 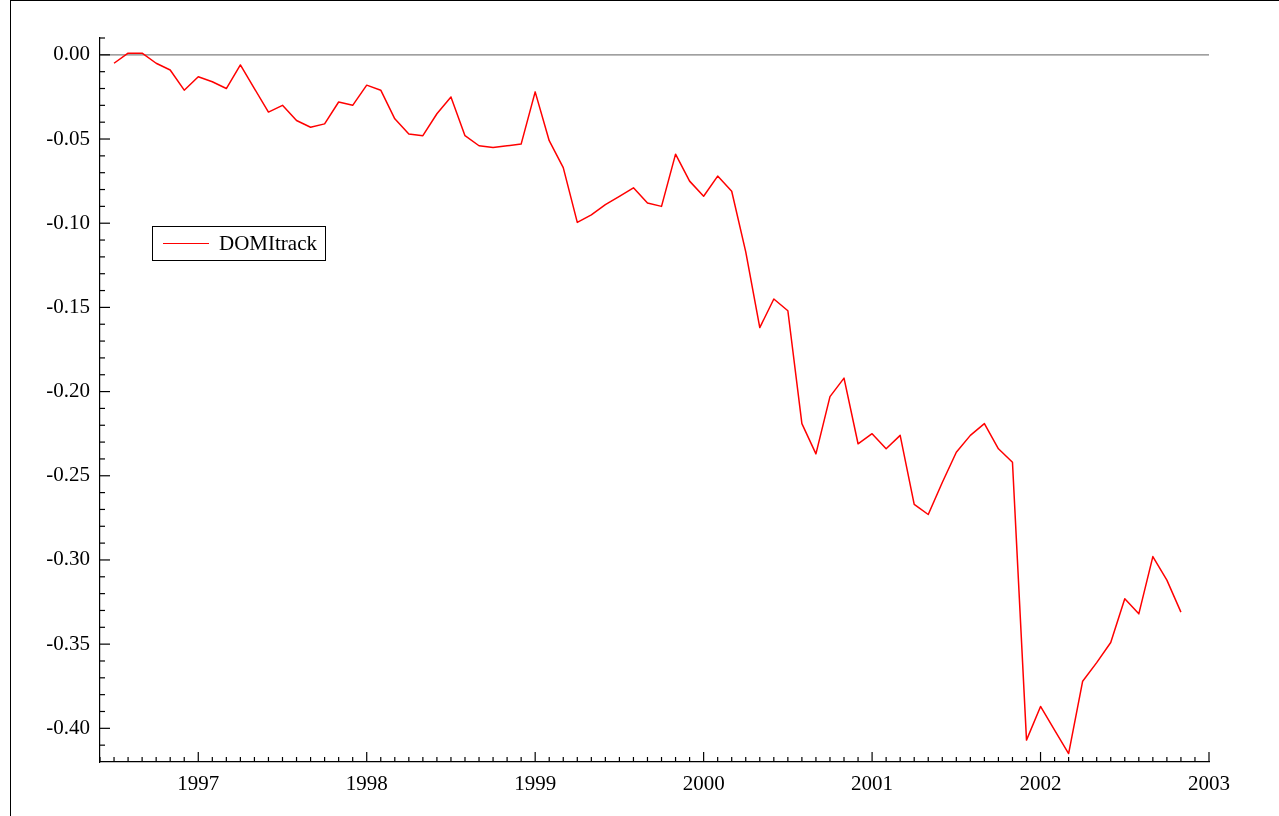 I want to click on y-tick-label: -0.20, so click(x=68, y=390).